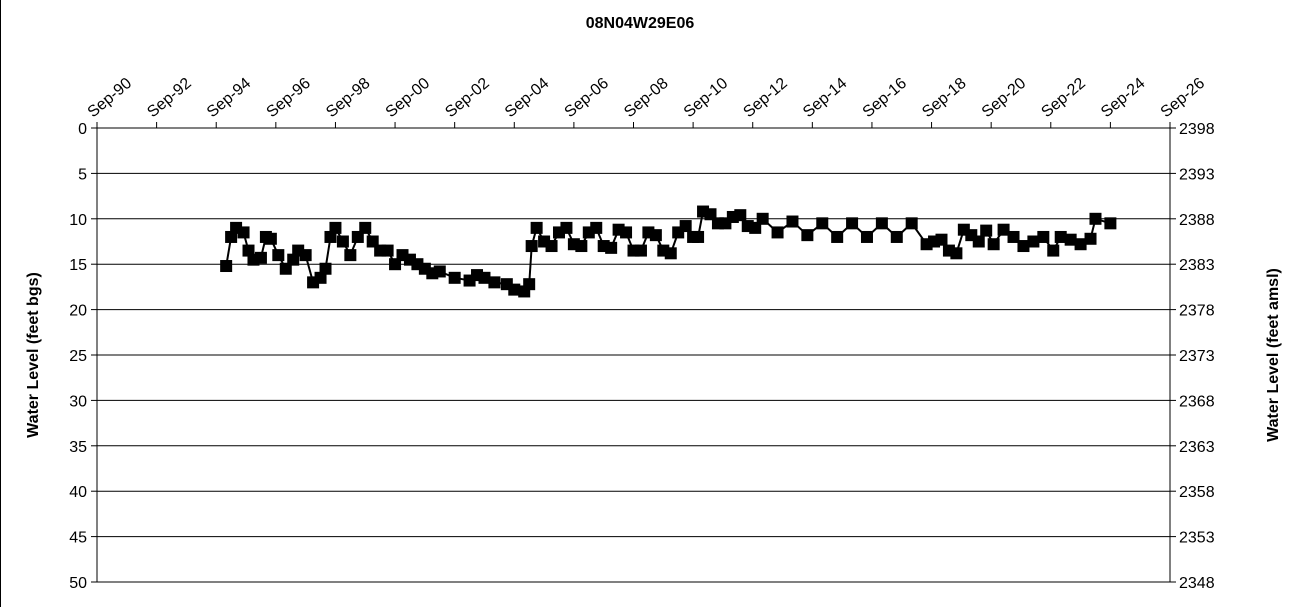 This screenshot has height=607, width=1297. Describe the element at coordinates (78, 538) in the screenshot. I see `y-tick-label: 45` at that location.